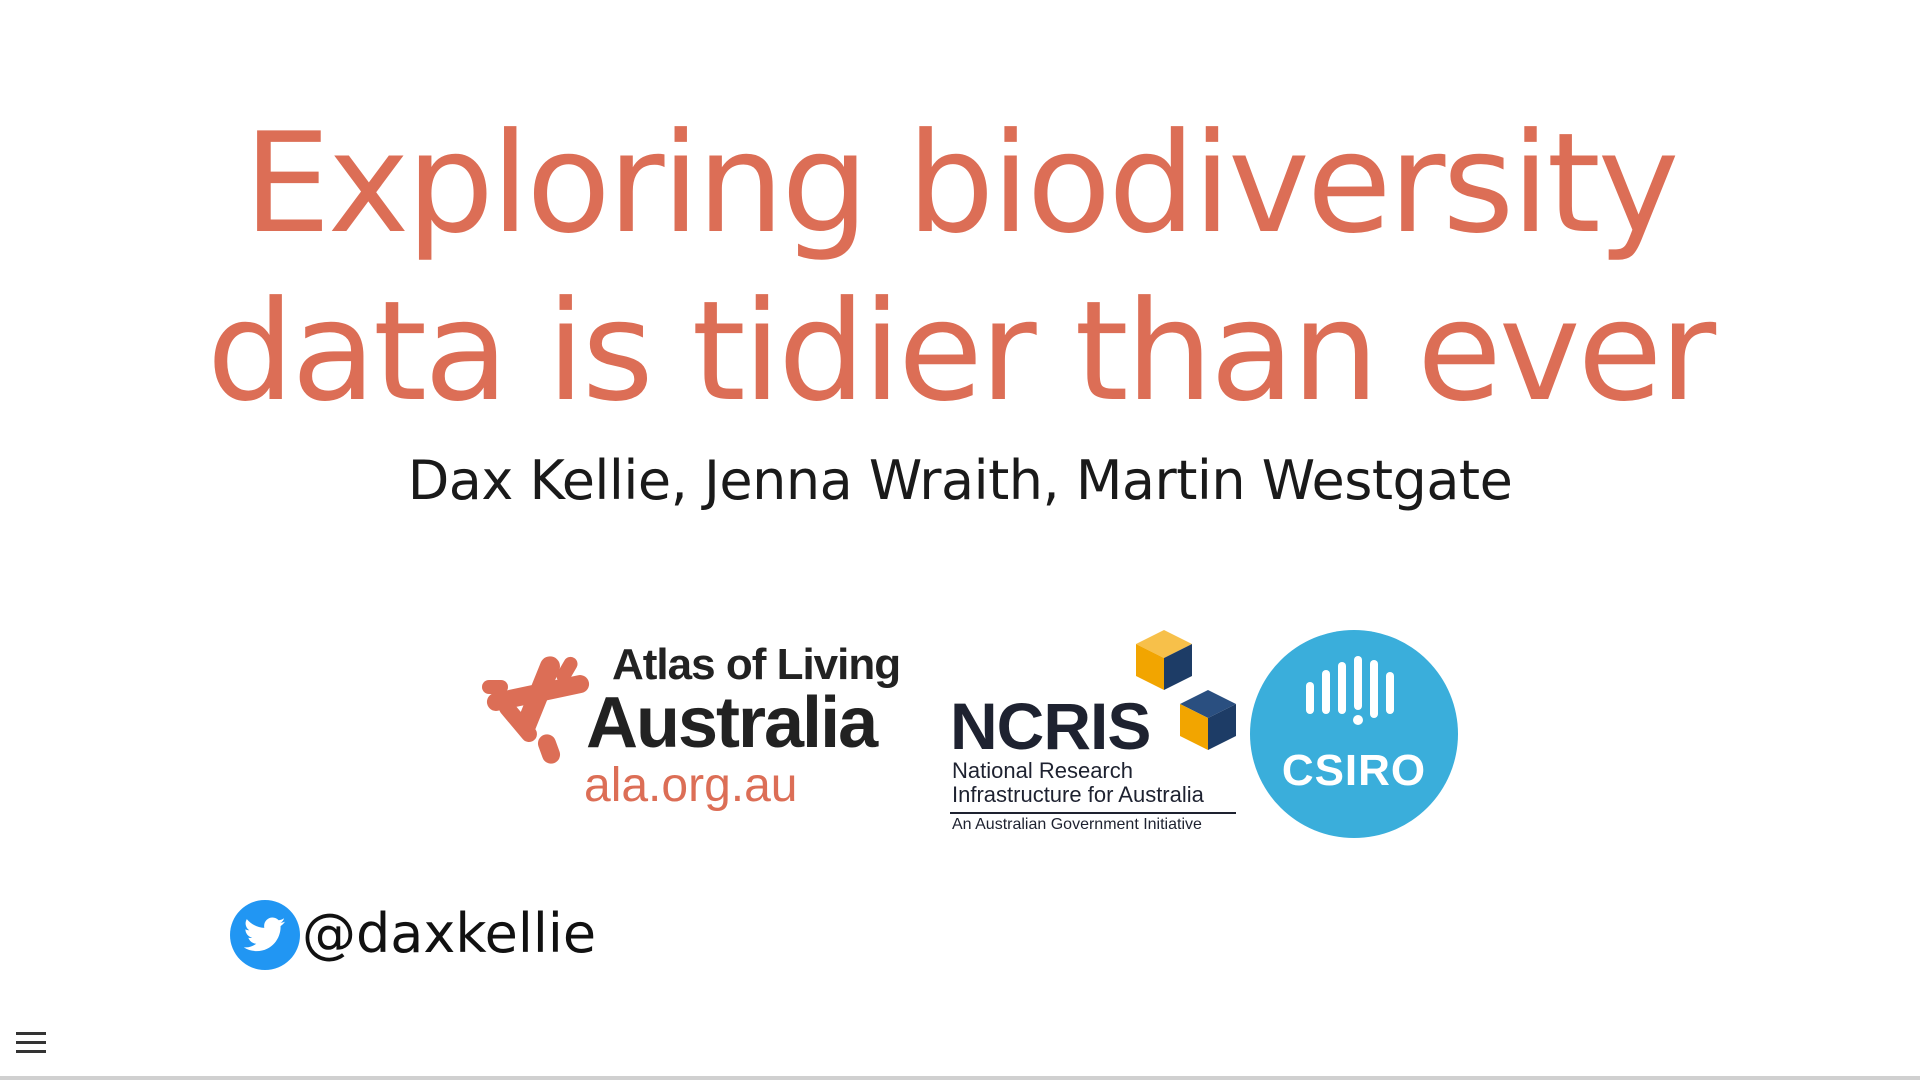 The height and width of the screenshot is (1080, 1920). Describe the element at coordinates (449, 933) in the screenshot. I see `twitter-handle-text: @daxkellie` at that location.